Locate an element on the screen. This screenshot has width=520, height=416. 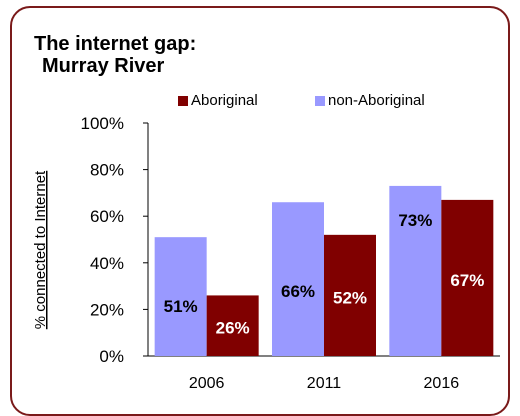
legend-item-non-aboriginal: non-Aboriginal is located at coordinates (370, 100).